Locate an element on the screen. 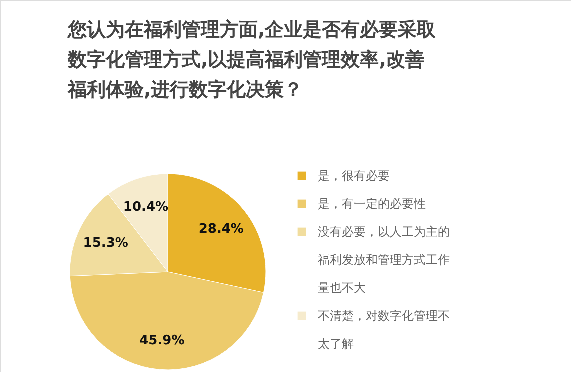  data-label: 45.9% is located at coordinates (162, 340).